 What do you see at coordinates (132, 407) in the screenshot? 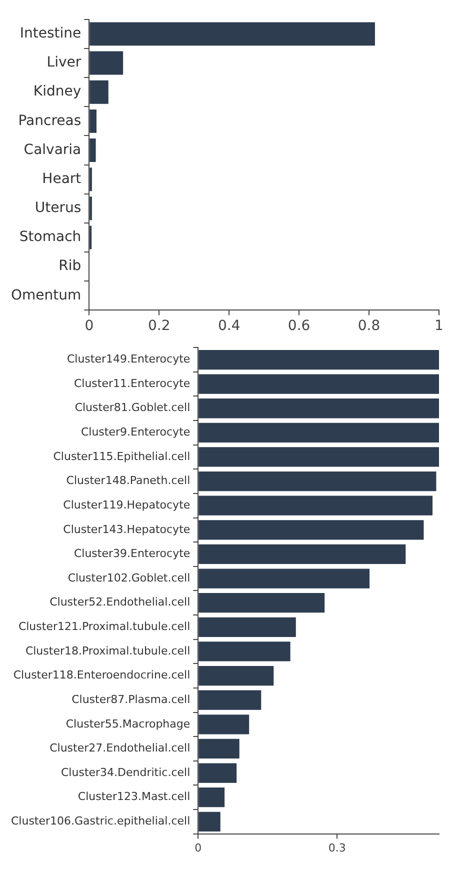
I see `y-tick-label: Cluster81.Goblet.cell` at bounding box center [132, 407].